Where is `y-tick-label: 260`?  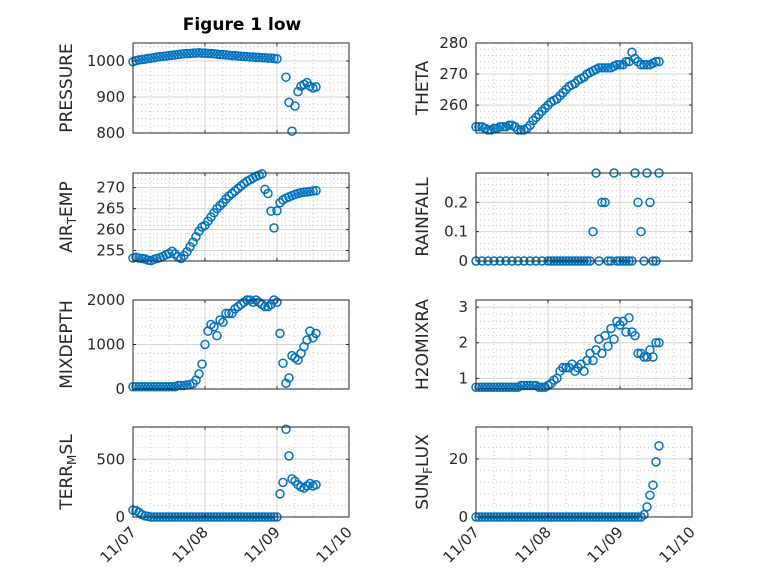
y-tick-label: 260 is located at coordinates (110, 230).